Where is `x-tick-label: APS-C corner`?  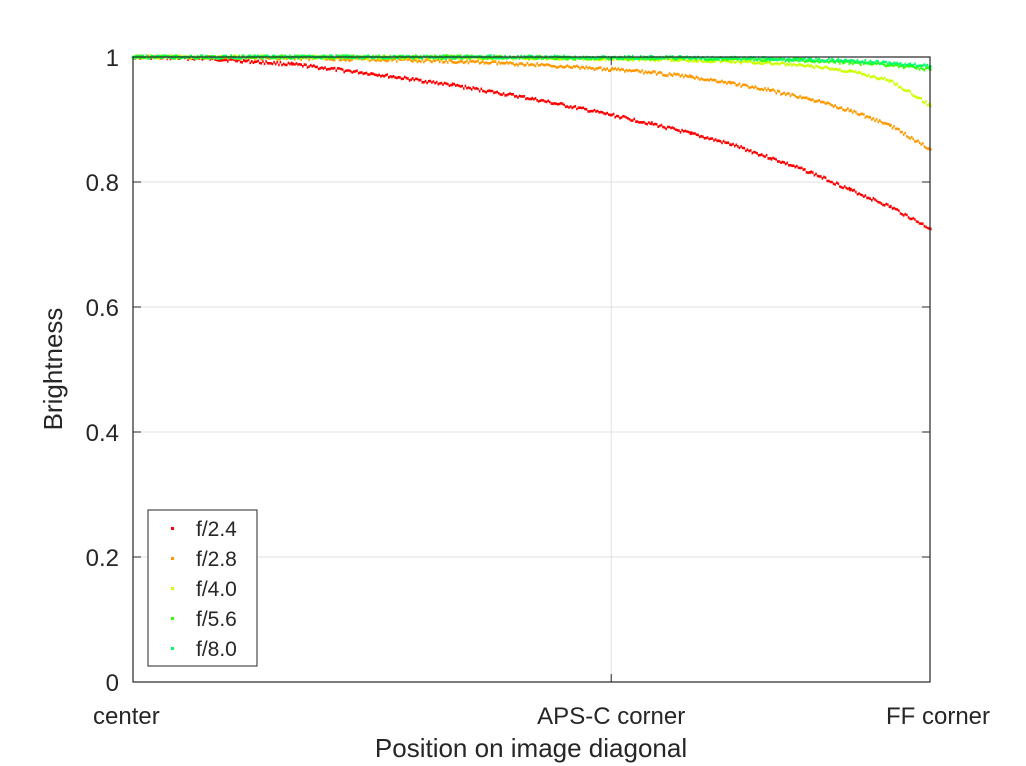 x-tick-label: APS-C corner is located at coordinates (611, 716).